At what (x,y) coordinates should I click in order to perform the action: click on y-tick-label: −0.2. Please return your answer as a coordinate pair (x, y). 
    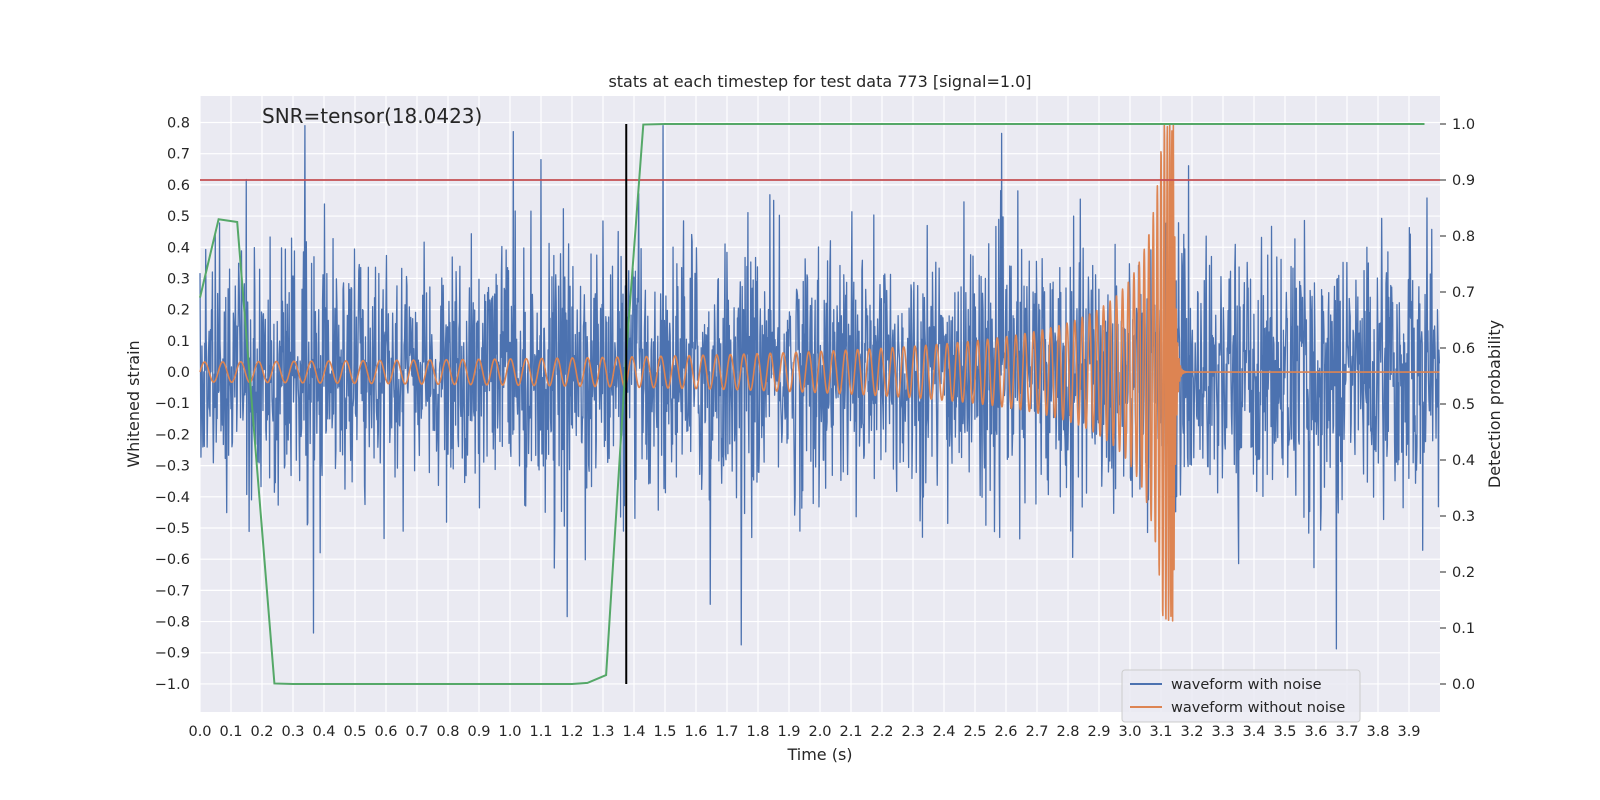
    Looking at the image, I should click on (172, 435).